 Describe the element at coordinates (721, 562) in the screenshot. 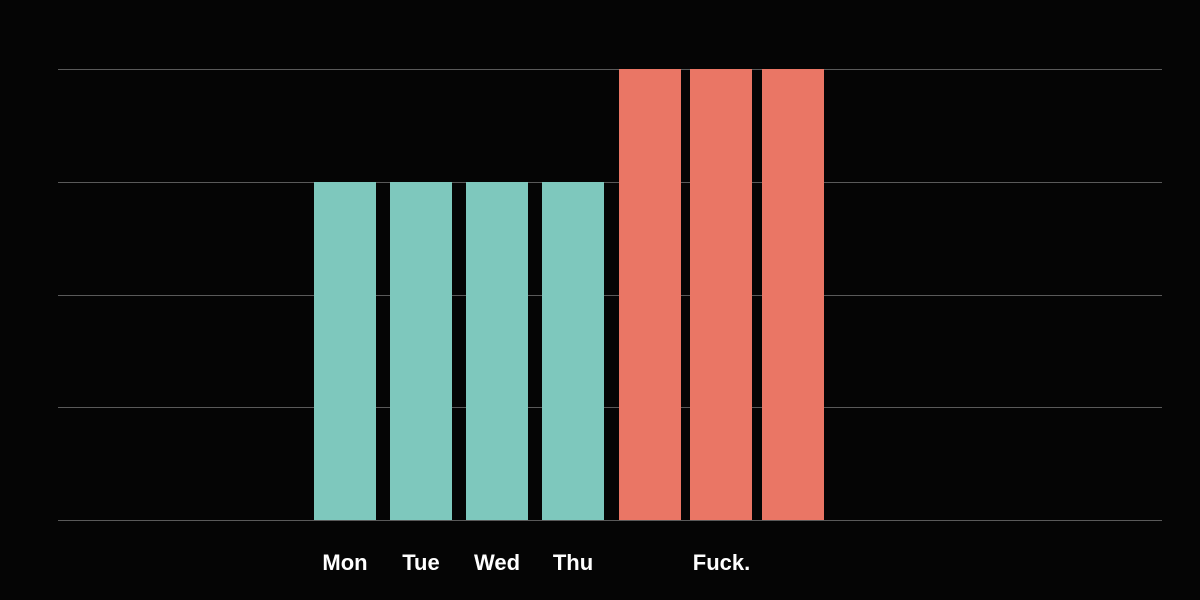

I see `tick-label-4: Fuck.` at that location.